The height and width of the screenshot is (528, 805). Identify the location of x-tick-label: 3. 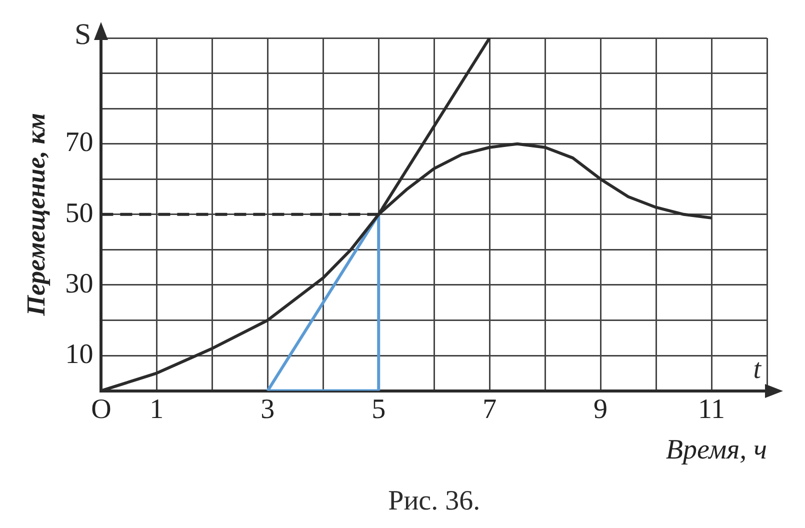
(267, 409).